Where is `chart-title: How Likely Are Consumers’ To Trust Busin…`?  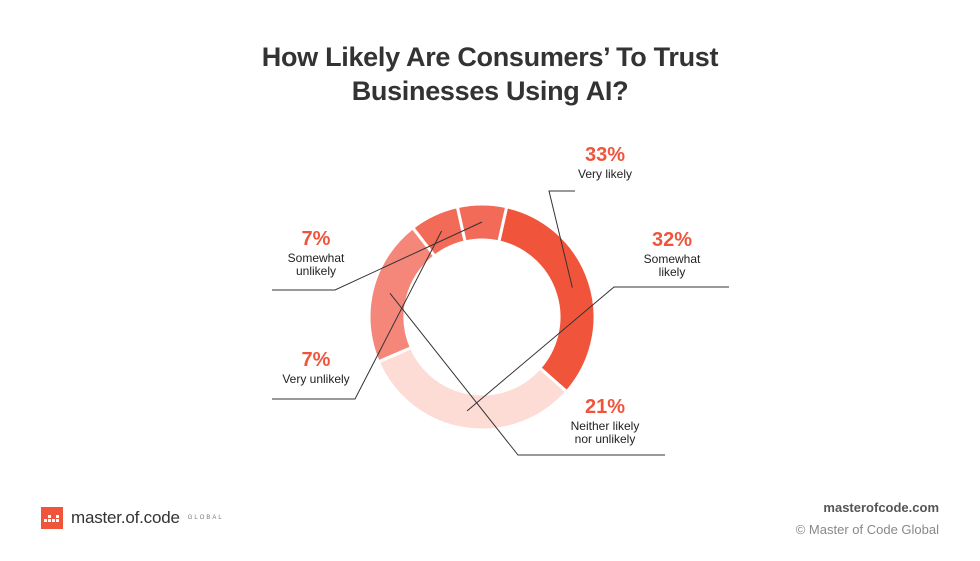
chart-title: How Likely Are Consumers’ To Trust Busin… is located at coordinates (490, 74).